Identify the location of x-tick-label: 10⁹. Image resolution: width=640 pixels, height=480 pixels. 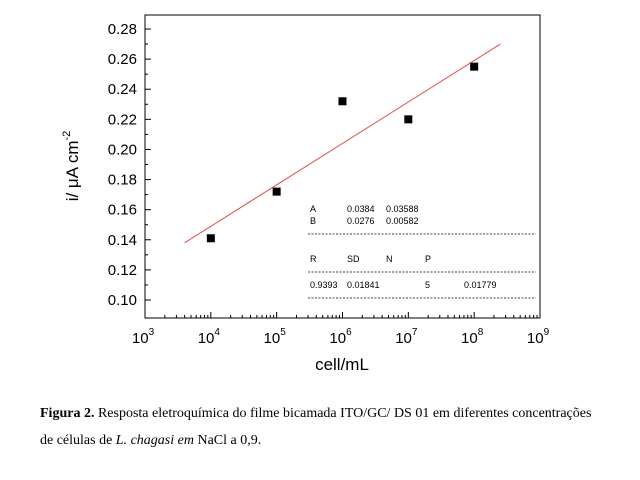
(538, 337).